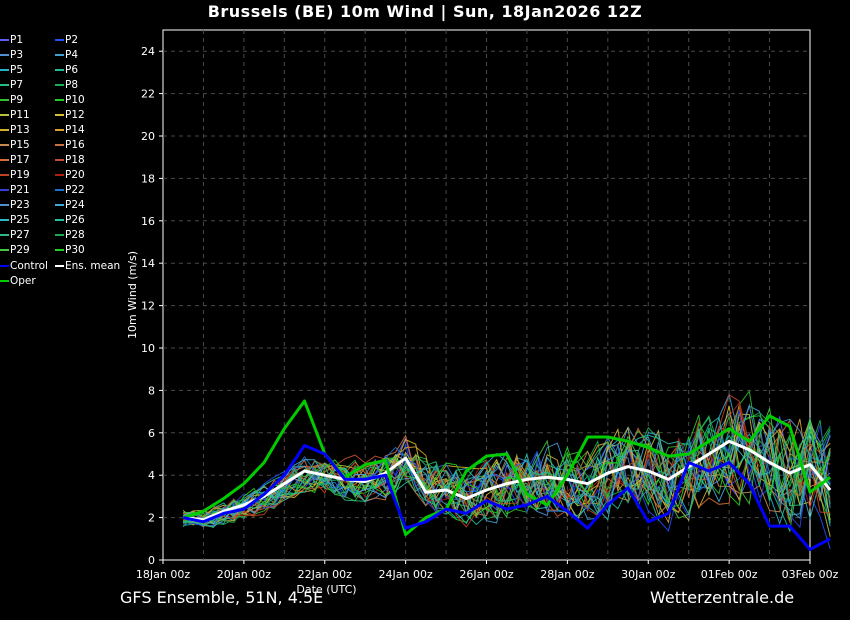 This screenshot has width=850, height=620. I want to click on x-axis-label: Date (UTC), so click(326, 589).